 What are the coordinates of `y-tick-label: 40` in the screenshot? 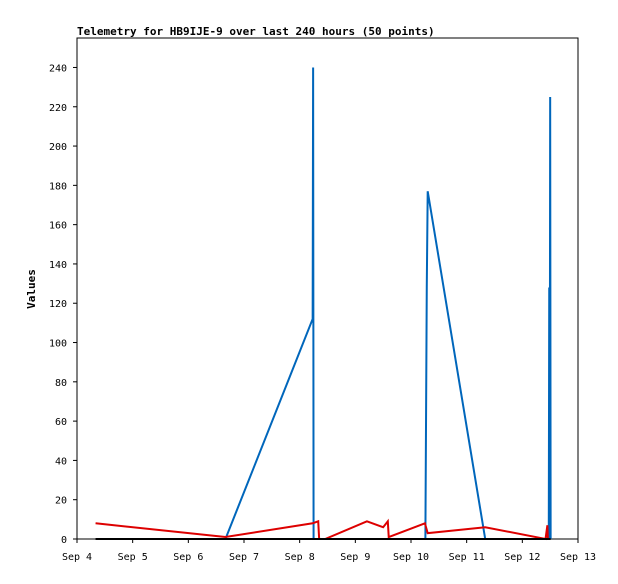 It's located at (61, 461).